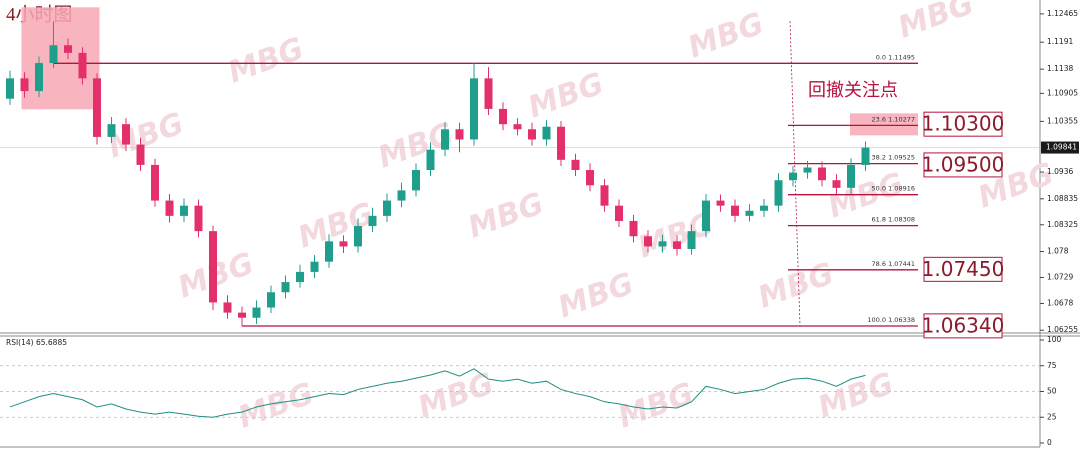 The height and width of the screenshot is (450, 1080). I want to click on fib-value: 1.09525, so click(901, 158).